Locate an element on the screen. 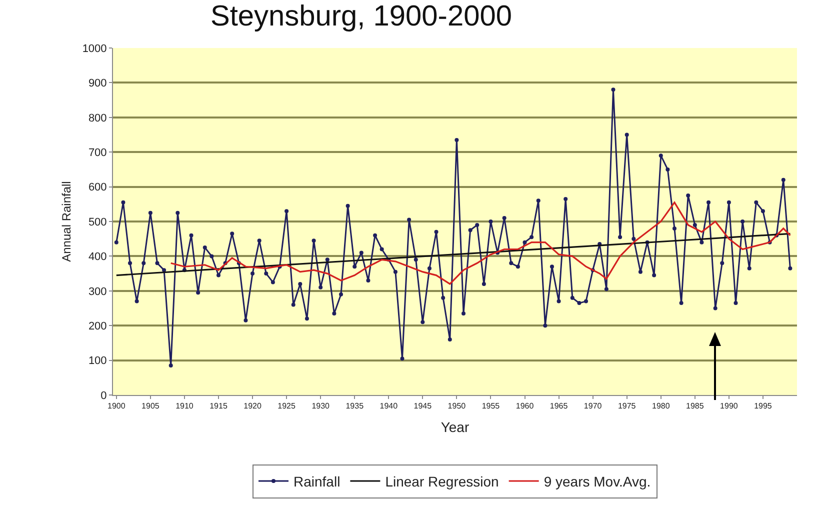  y-tick-label: 500 is located at coordinates (97, 222).